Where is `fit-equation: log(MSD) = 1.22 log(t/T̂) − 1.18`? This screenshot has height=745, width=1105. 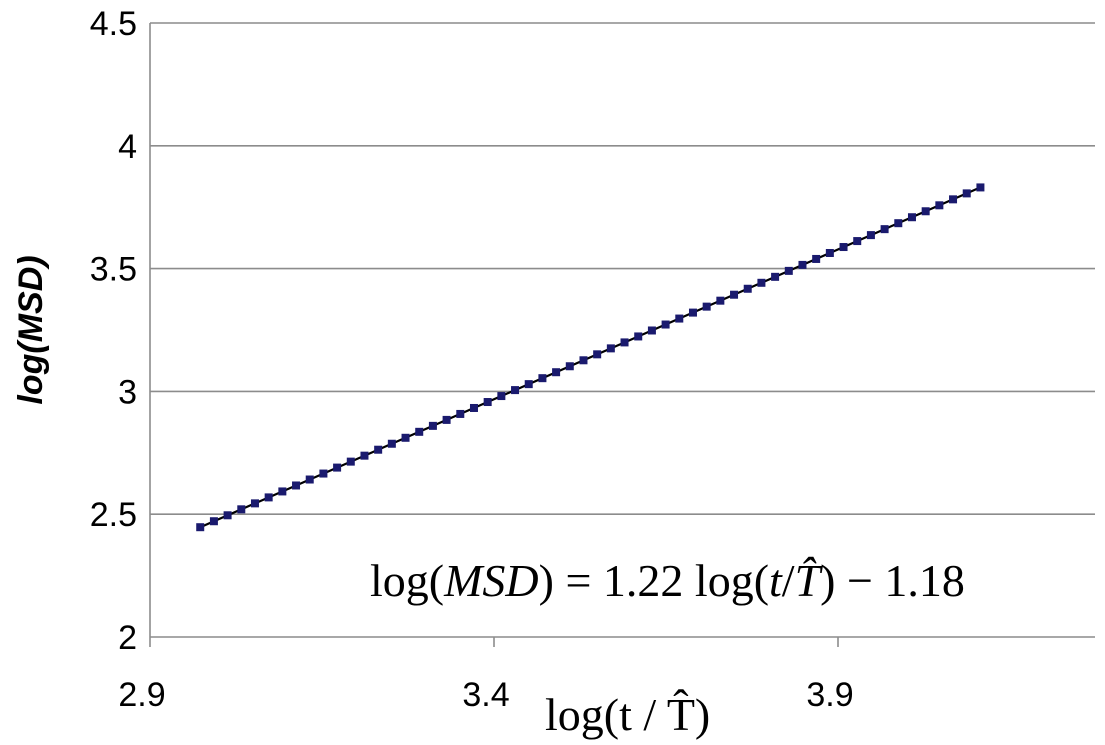 fit-equation: log(MSD) = 1.22 log(t/T̂) − 1.18 is located at coordinates (667, 580).